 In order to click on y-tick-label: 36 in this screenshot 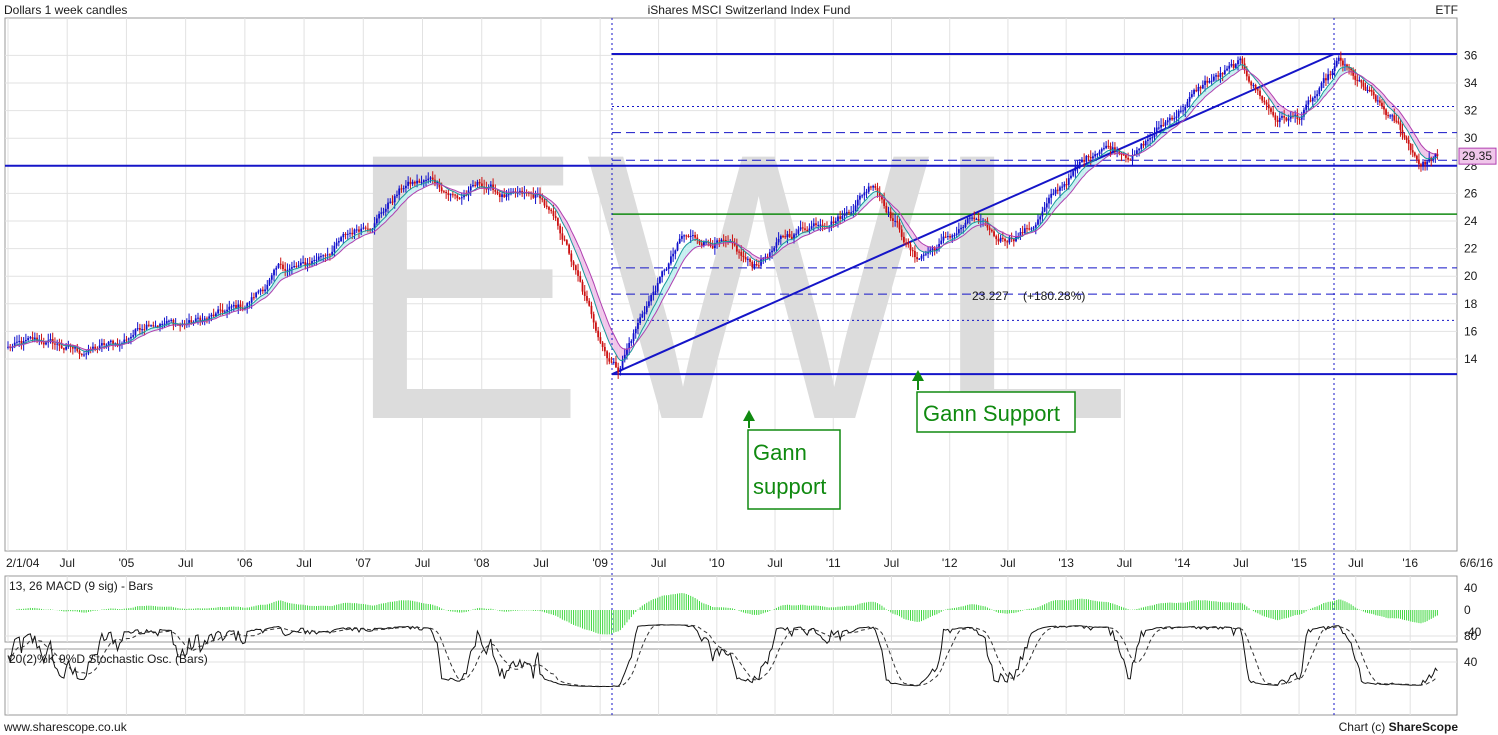, I will do `click(1471, 55)`.